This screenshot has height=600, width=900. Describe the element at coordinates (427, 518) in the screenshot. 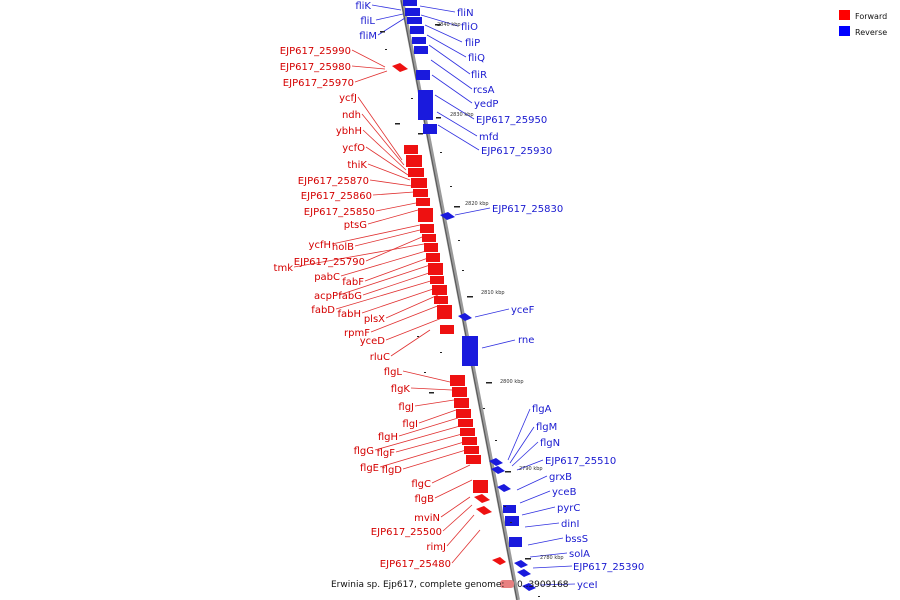

I see `gene-label: mviN` at that location.